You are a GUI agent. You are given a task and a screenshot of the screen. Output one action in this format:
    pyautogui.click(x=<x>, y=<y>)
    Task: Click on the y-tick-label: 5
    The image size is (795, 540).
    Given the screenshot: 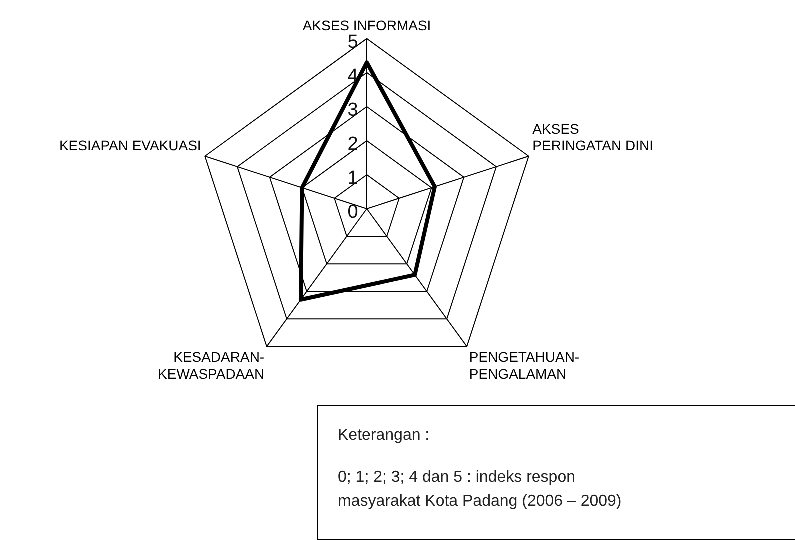 What is the action you would take?
    pyautogui.click(x=353, y=43)
    